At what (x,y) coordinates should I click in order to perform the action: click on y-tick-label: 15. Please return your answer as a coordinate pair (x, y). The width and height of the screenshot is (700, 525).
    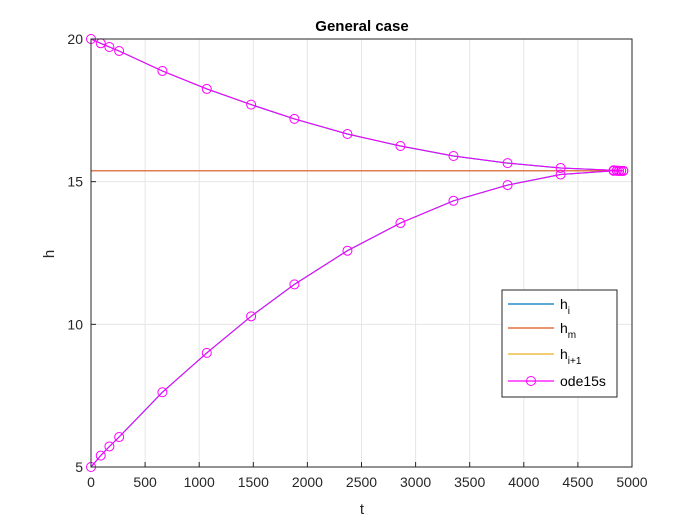
    Looking at the image, I should click on (75, 182).